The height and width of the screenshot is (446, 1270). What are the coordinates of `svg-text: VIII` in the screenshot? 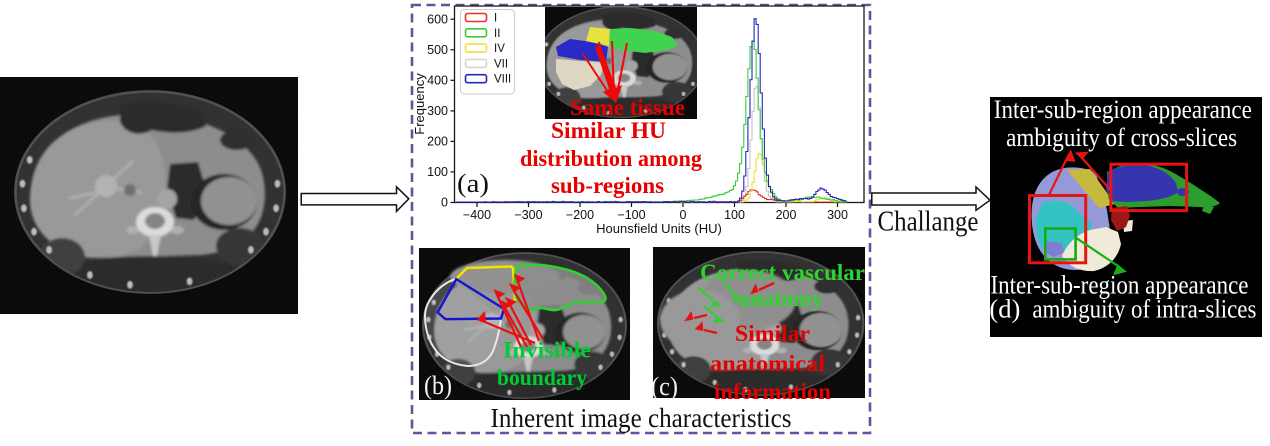 It's located at (502, 80).